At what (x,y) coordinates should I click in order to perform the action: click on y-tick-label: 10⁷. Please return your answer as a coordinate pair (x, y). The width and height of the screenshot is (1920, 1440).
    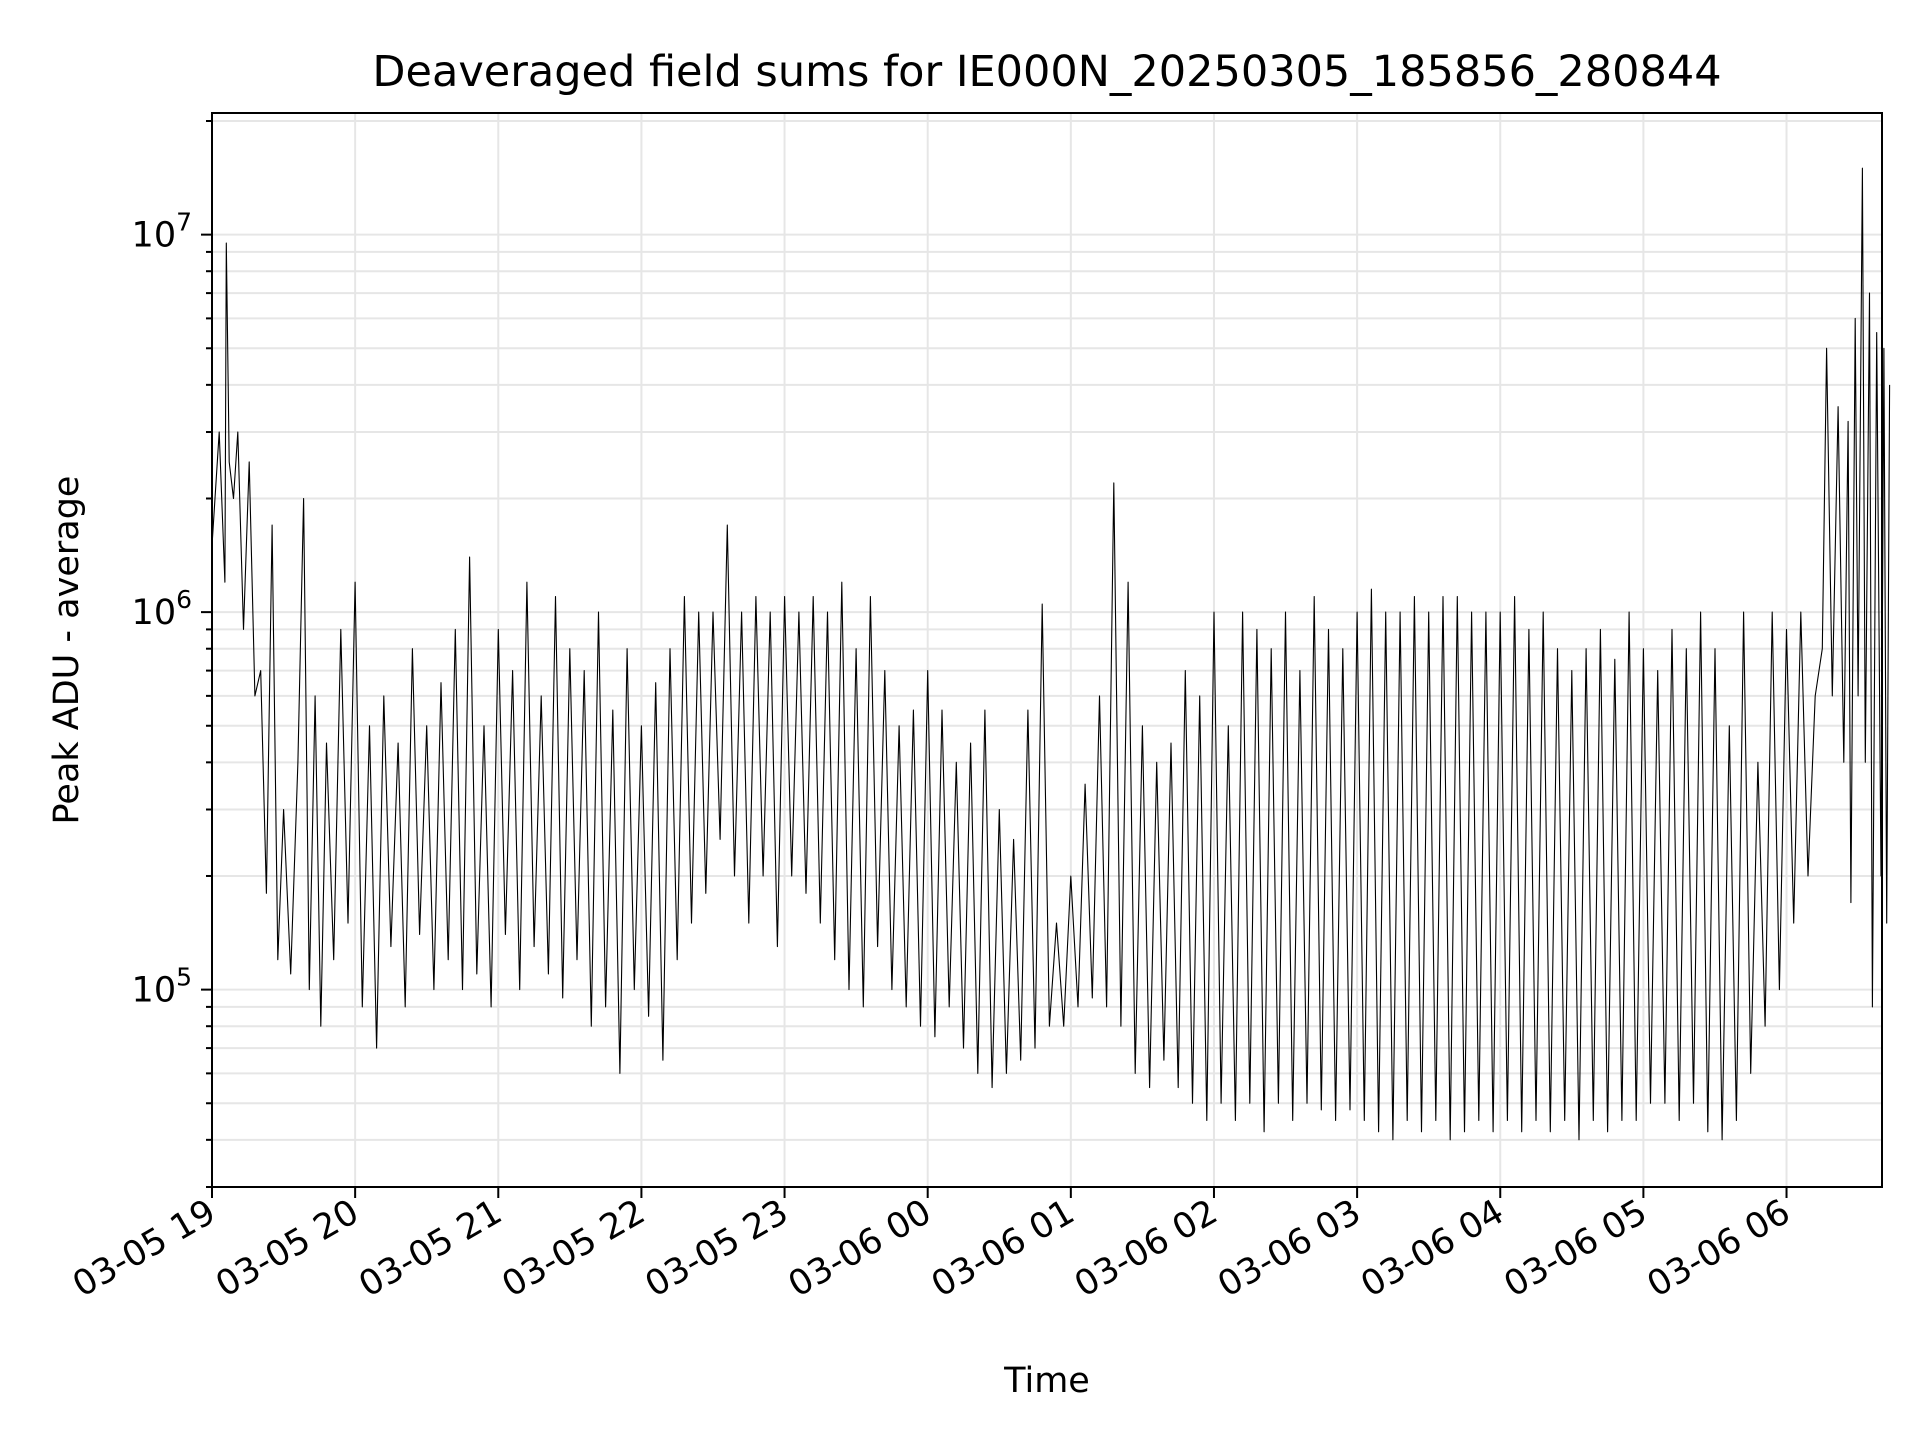
    Looking at the image, I should click on (162, 232).